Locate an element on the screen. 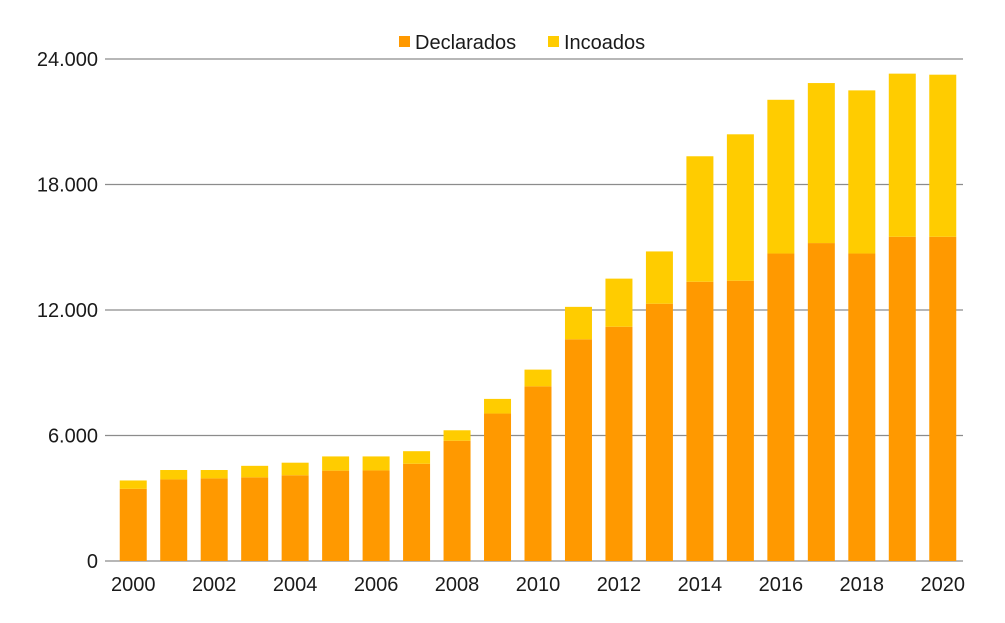  bar-declarados-2016 is located at coordinates (781, 407).